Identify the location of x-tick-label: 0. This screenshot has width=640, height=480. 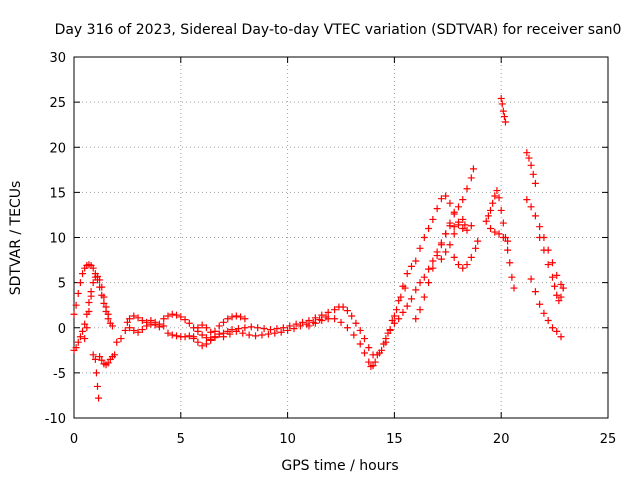
(74, 439).